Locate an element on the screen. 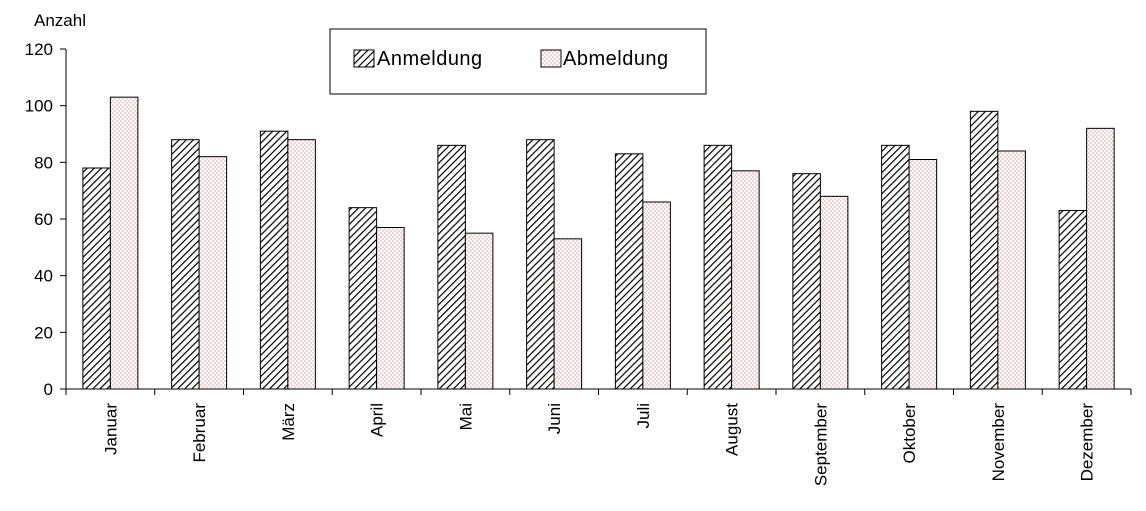  legend-label-abmeldung: Abmeldung is located at coordinates (616, 59).